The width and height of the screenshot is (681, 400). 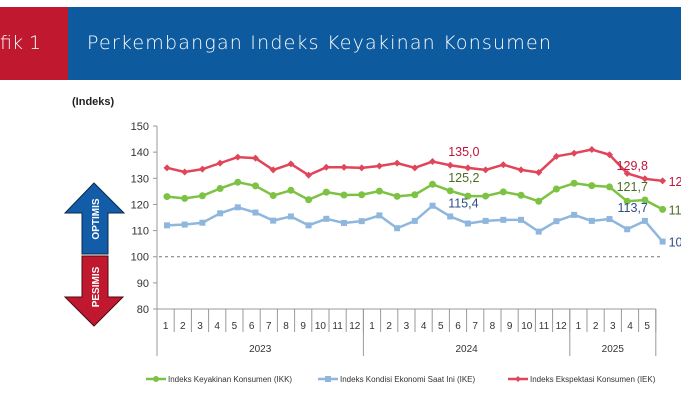 What do you see at coordinates (143, 284) in the screenshot?
I see `y-tick-label: 90` at bounding box center [143, 284].